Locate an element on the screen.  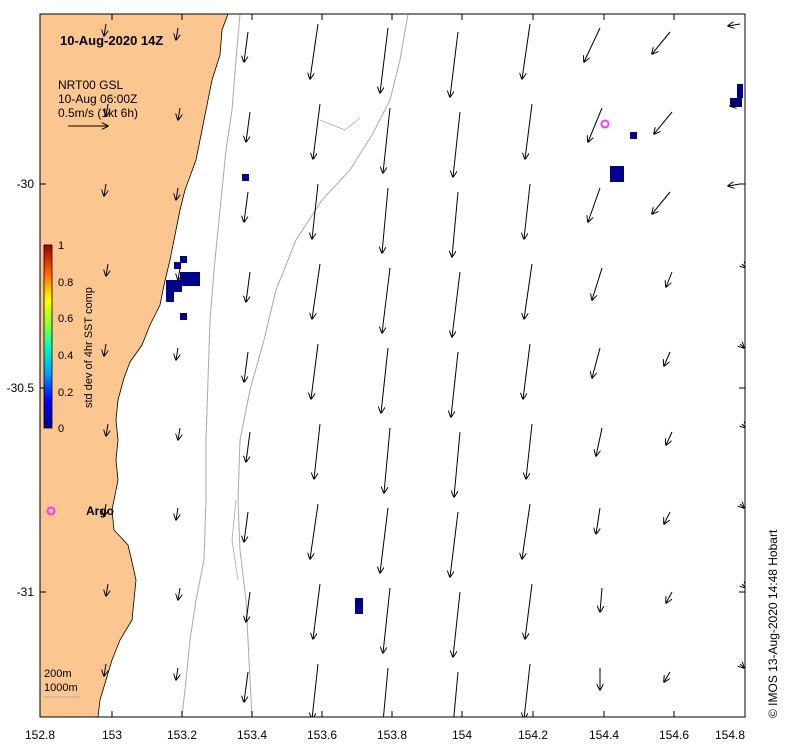
argo-float-offshore is located at coordinates (605, 124).